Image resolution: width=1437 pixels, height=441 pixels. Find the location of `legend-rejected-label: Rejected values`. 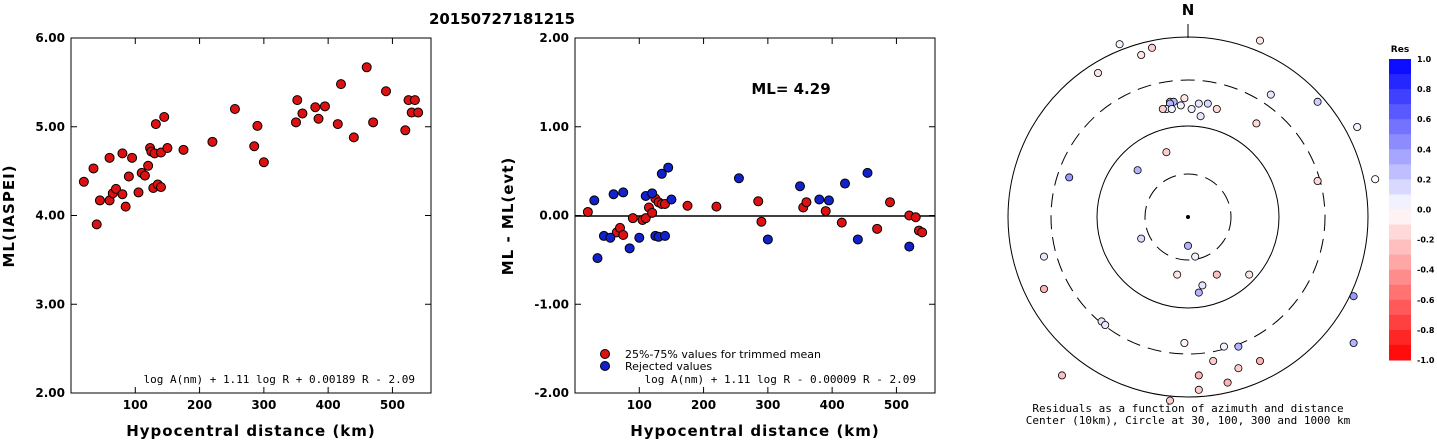

legend-rejected-label: Rejected values is located at coordinates (668, 366).